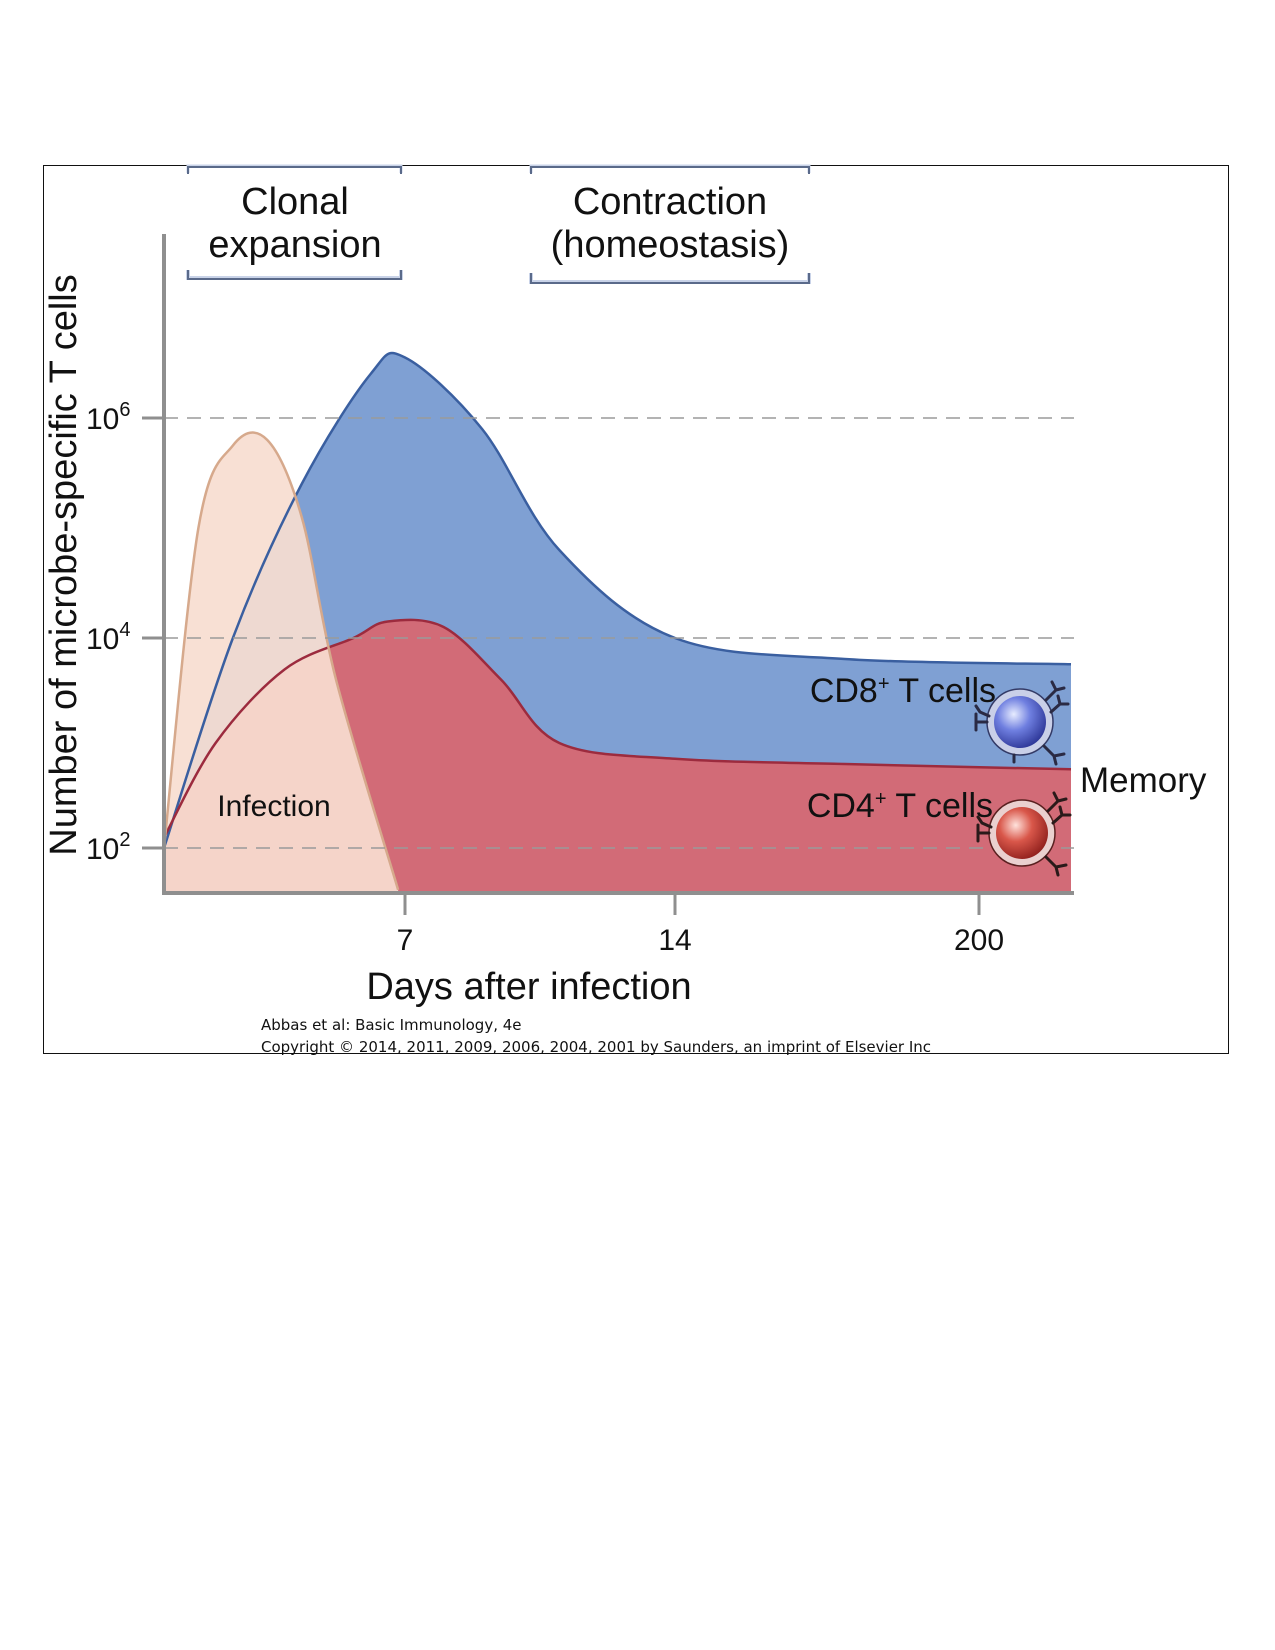 The image size is (1275, 1650). I want to click on y-tick-label: 10², so click(108, 847).